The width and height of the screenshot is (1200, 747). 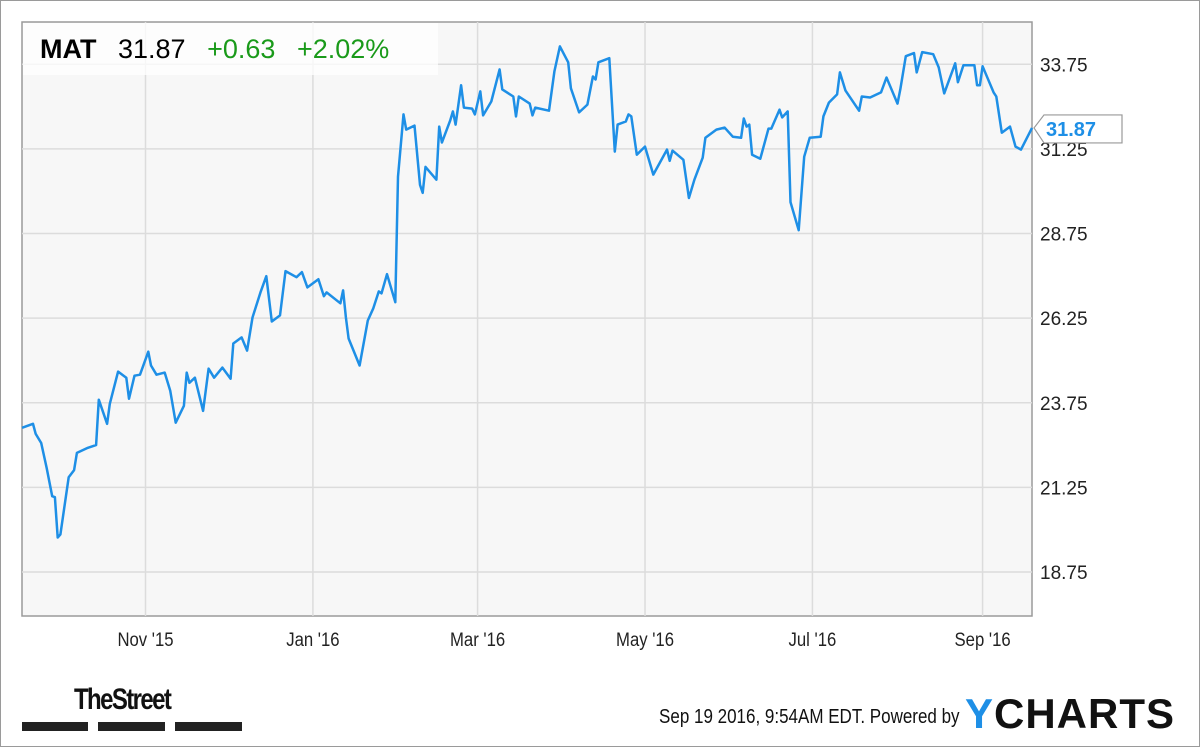 I want to click on thestreet-logo: TheStreet, so click(x=123, y=699).